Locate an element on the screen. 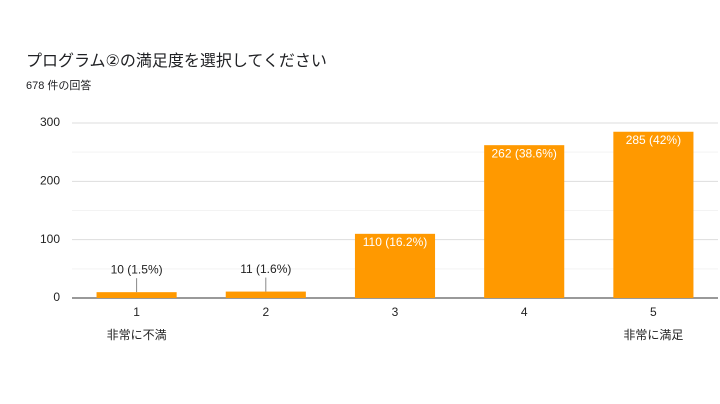  x-tick-label: 5 is located at coordinates (653, 312).